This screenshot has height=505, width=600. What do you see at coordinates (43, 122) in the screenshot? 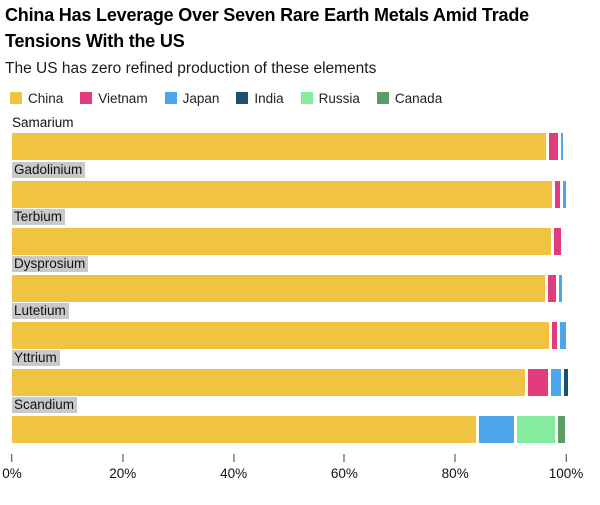
I see `category-label: Samarium` at bounding box center [43, 122].